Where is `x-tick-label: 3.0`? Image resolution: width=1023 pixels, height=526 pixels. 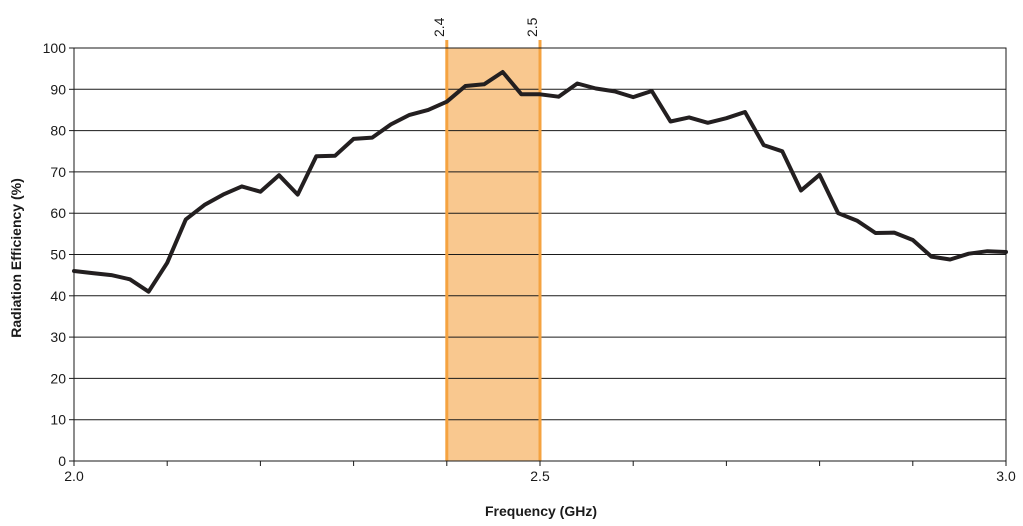 x-tick-label: 3.0 is located at coordinates (1006, 476).